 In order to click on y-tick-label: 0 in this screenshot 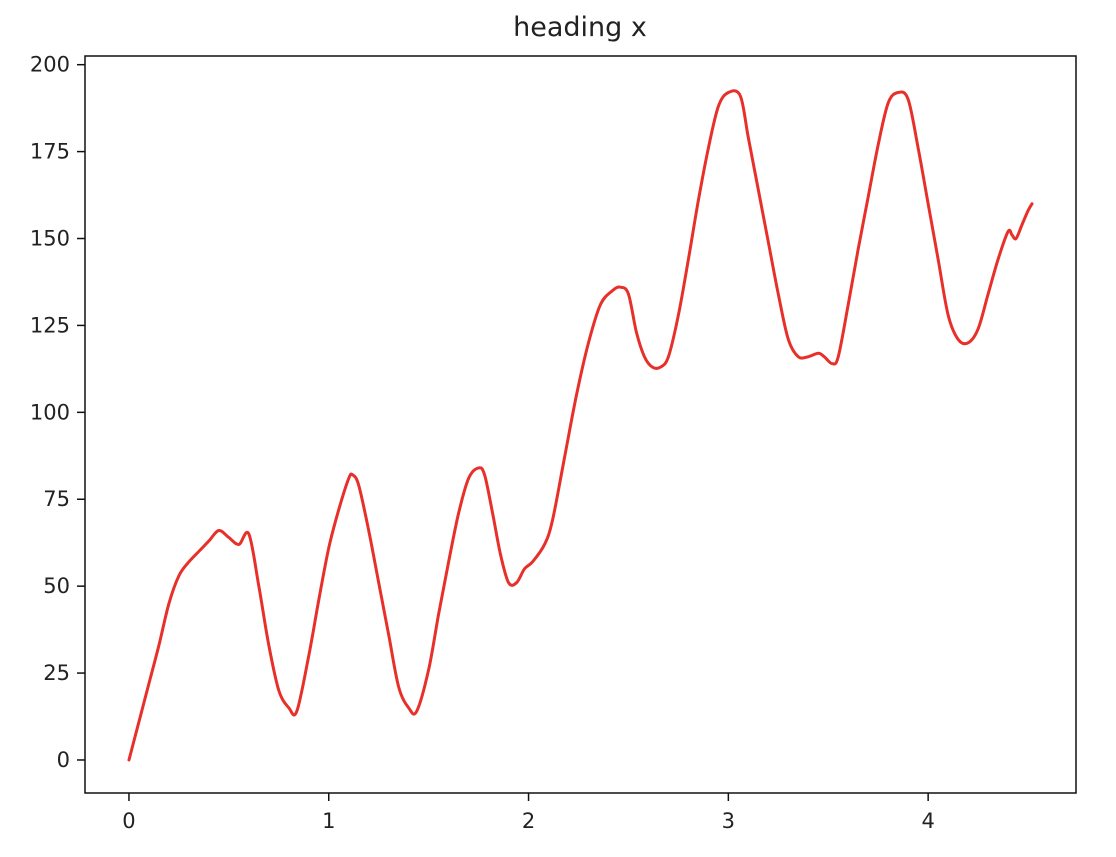, I will do `click(63, 760)`.